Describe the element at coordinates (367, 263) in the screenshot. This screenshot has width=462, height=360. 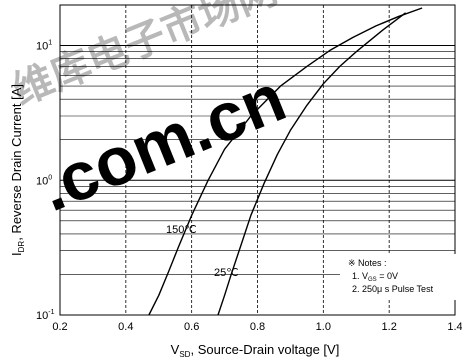
I see `notes-title: ※ Notes :` at that location.